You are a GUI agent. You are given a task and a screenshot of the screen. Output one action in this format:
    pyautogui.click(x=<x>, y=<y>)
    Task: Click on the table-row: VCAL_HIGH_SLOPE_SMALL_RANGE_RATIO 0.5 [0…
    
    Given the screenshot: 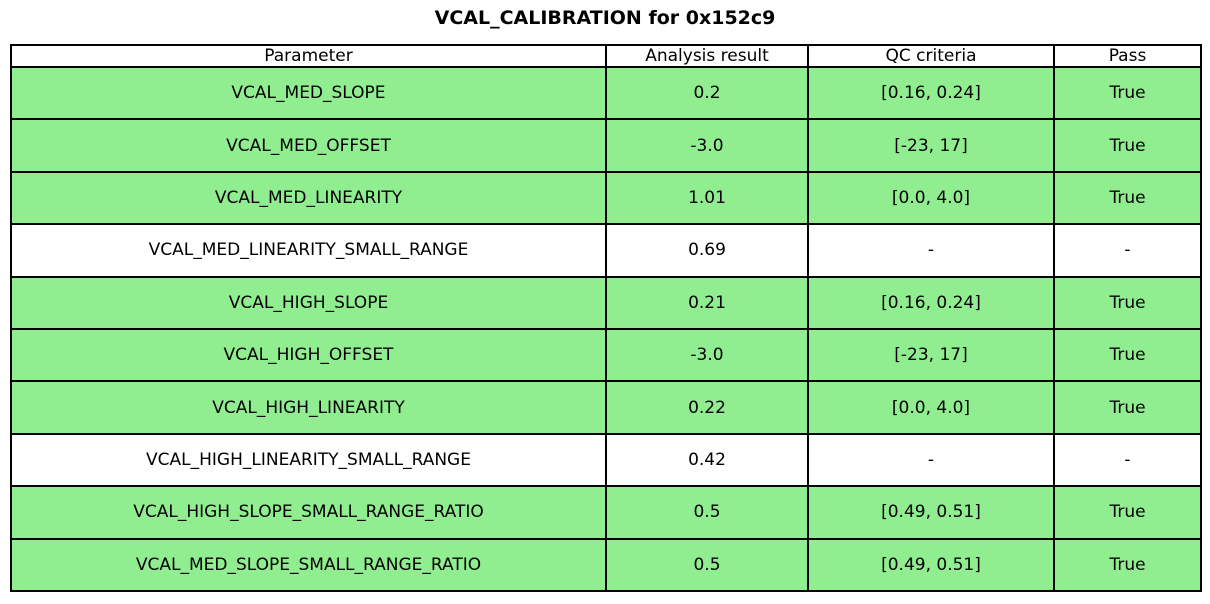 What is the action you would take?
    pyautogui.click(x=606, y=512)
    